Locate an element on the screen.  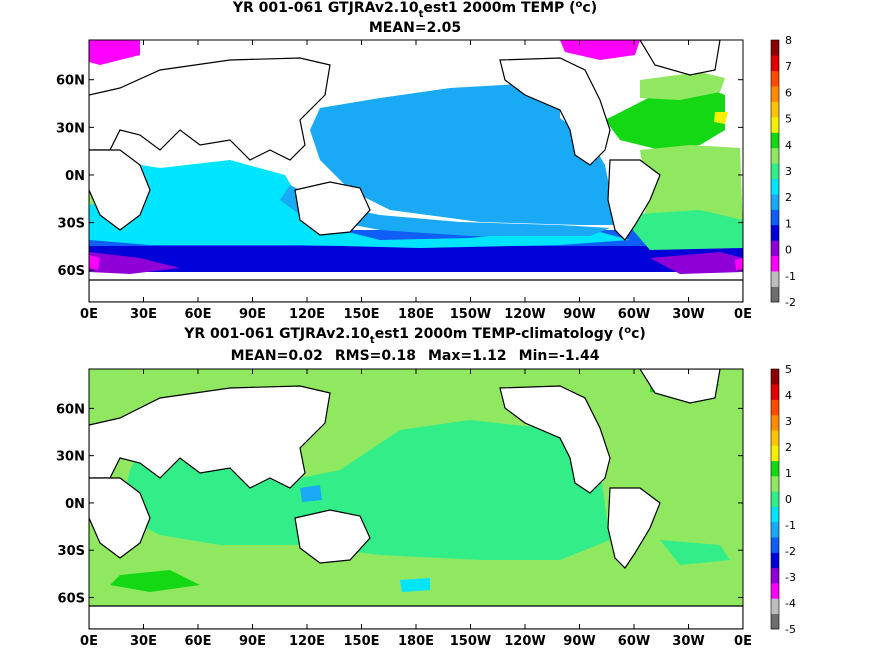
y-tick-label: 60N is located at coordinates (70, 81).